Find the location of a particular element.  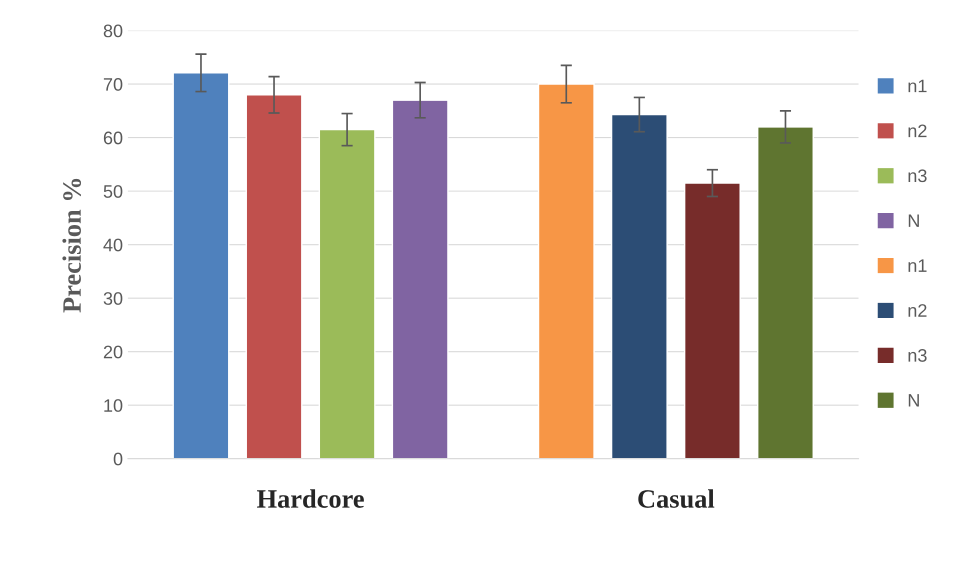

y-tick-label: 30 is located at coordinates (113, 298).